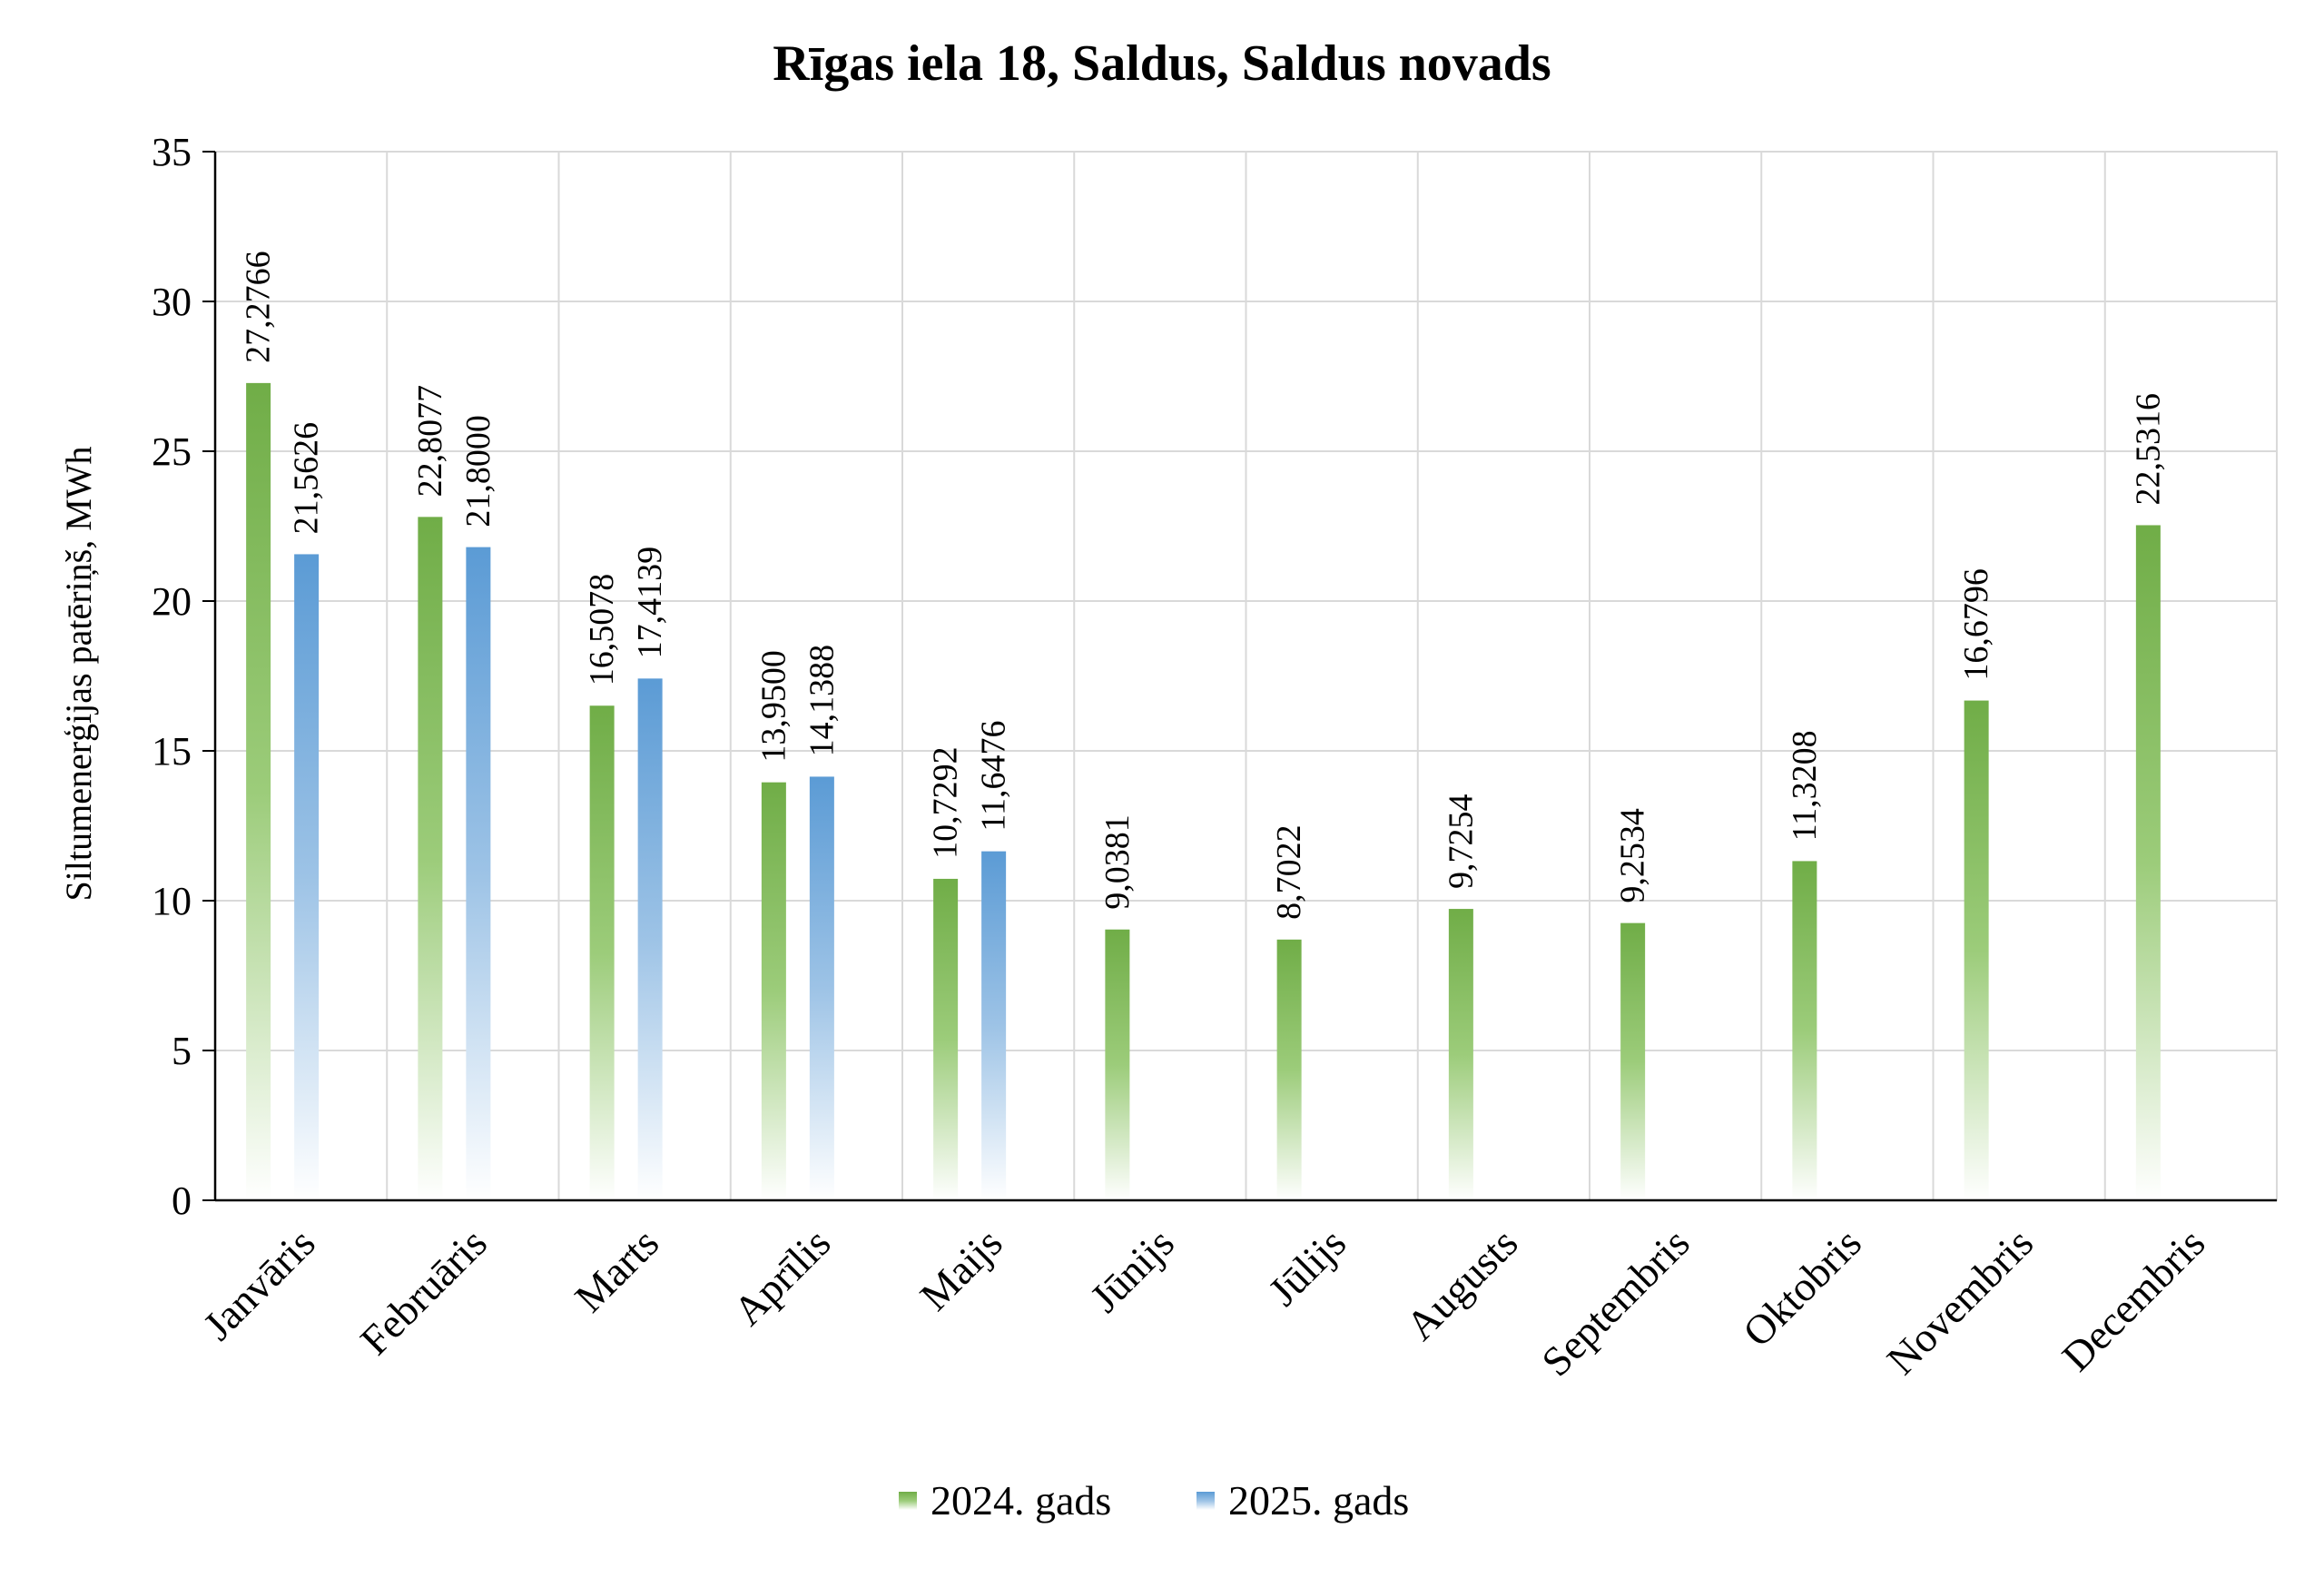 Image resolution: width=2324 pixels, height=1578 pixels. What do you see at coordinates (1132, 1270) in the screenshot?
I see `x-tick-label: Jūnijs` at bounding box center [1132, 1270].